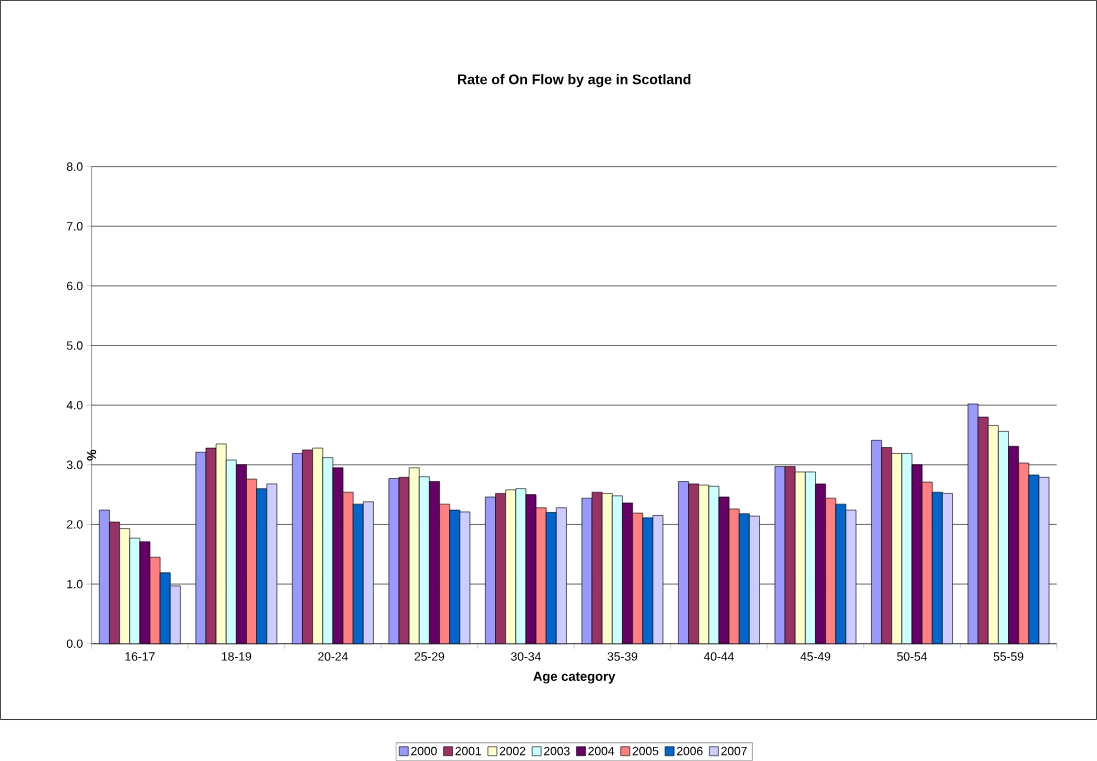  What do you see at coordinates (140, 656) in the screenshot?
I see `x-tick-label: 16-17` at bounding box center [140, 656].